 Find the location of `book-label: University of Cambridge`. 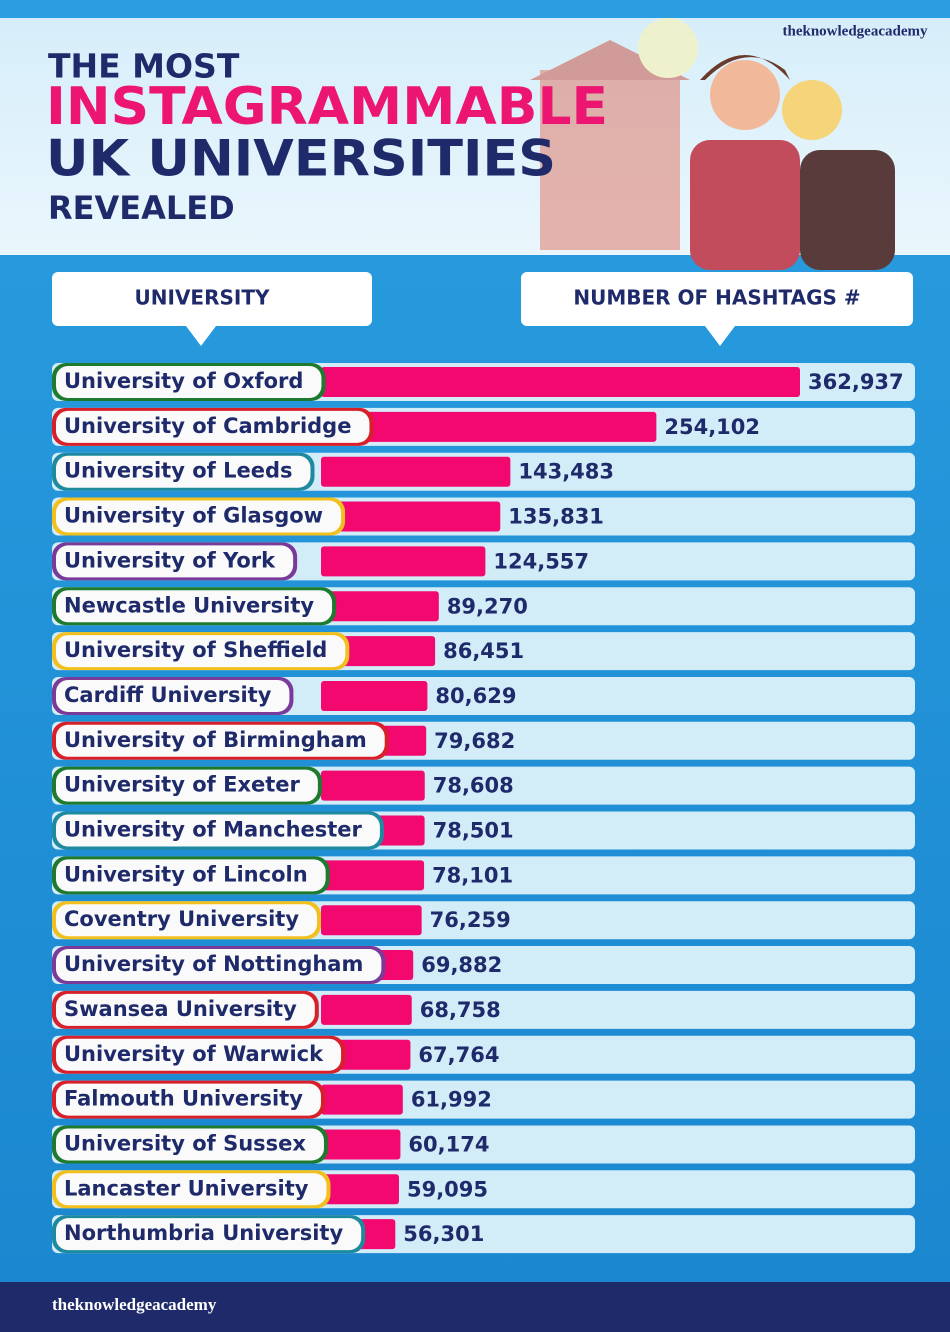

book-label: University of Cambridge is located at coordinates (213, 426).